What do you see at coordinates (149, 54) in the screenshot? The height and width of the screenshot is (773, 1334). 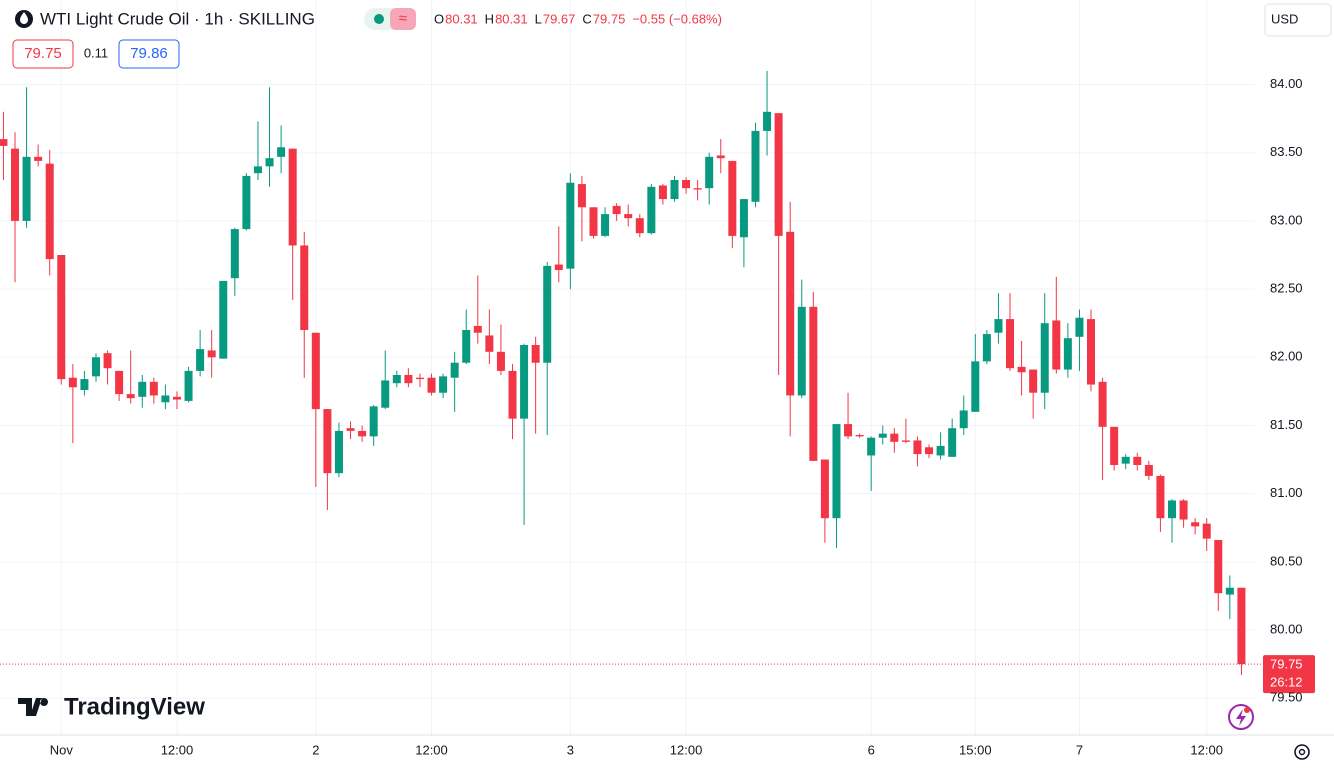 I see `buy-box` at bounding box center [149, 54].